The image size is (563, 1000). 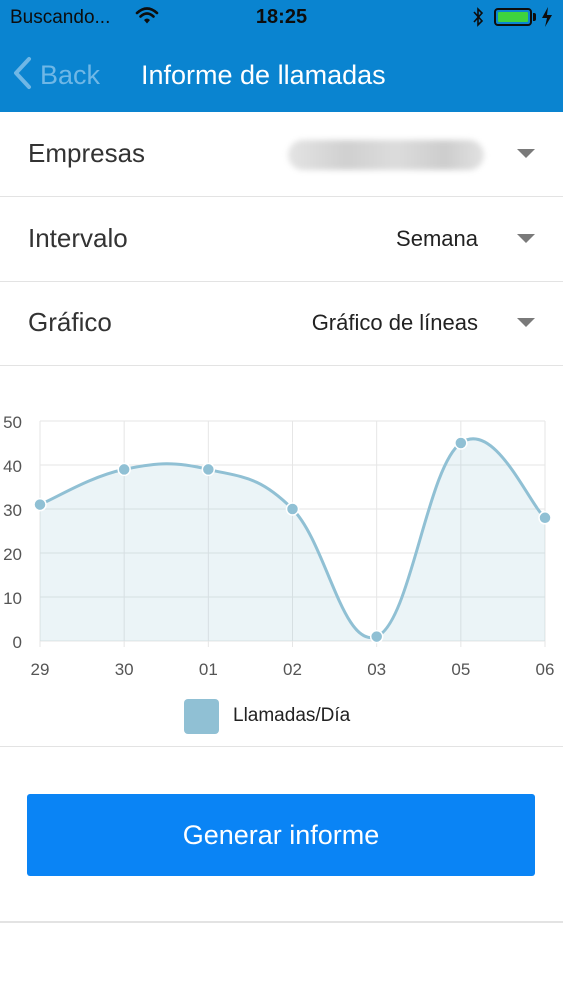 I want to click on battery-tip, so click(x=534, y=17).